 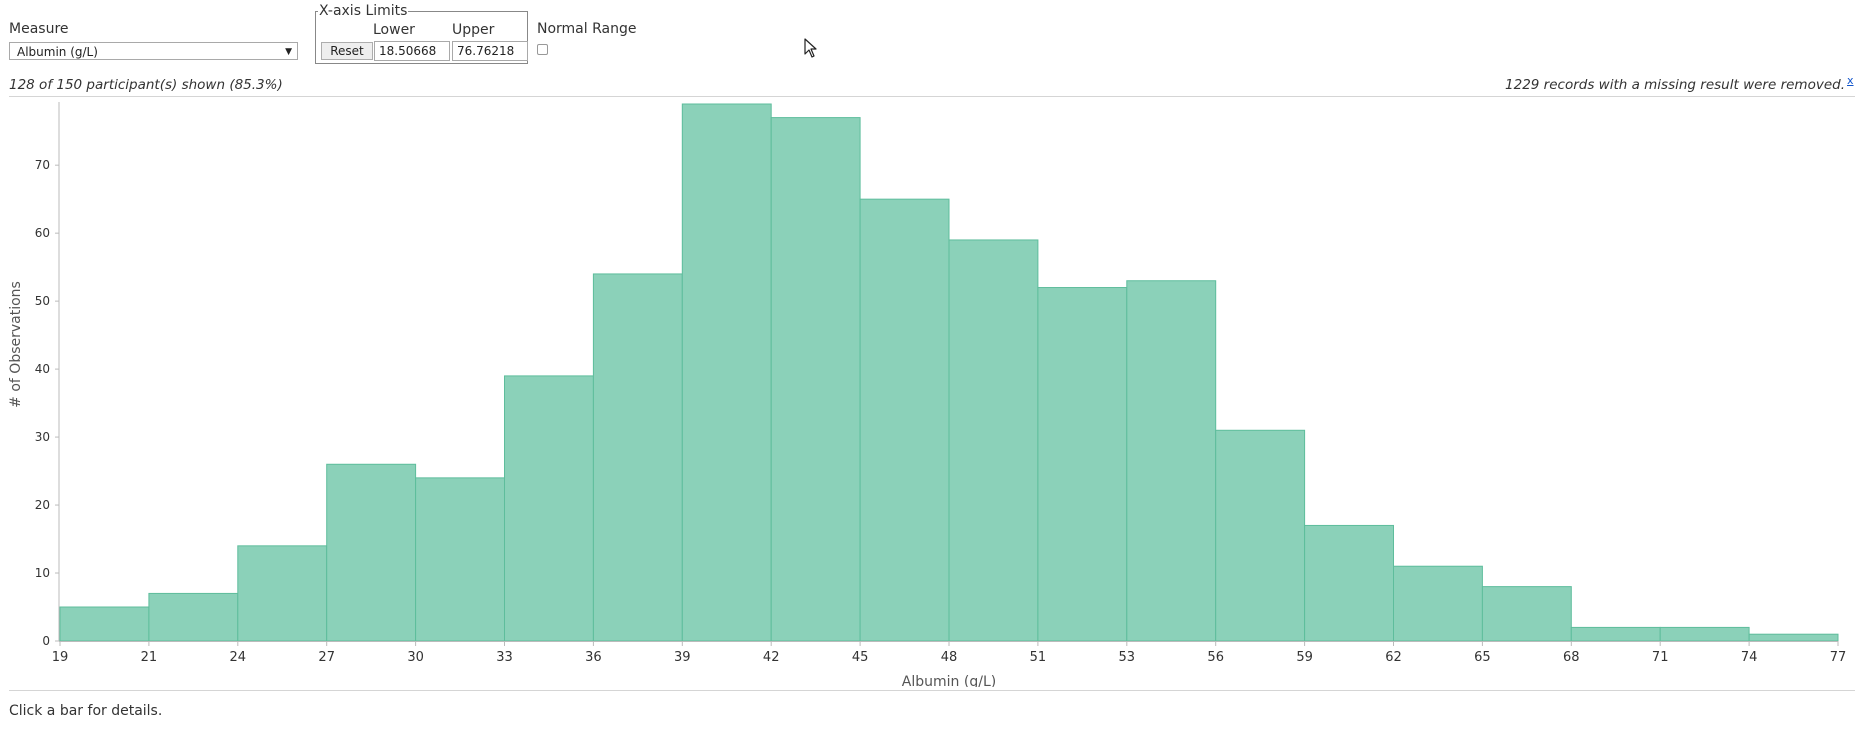 What do you see at coordinates (39, 29) in the screenshot?
I see `measure-label: Measure` at bounding box center [39, 29].